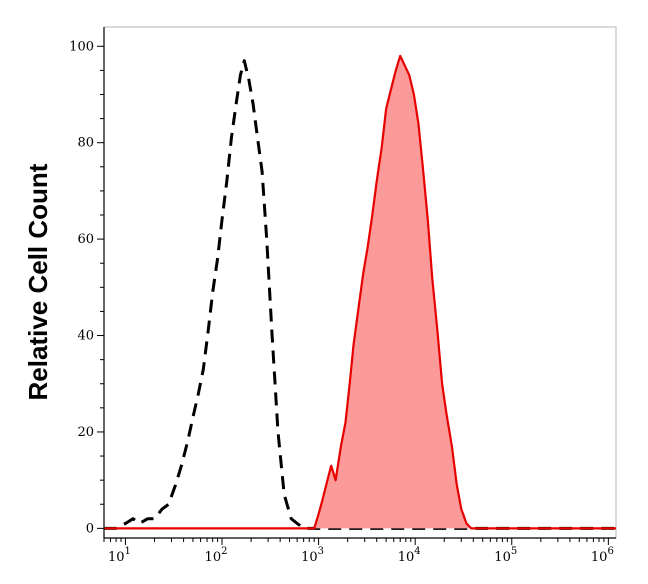  Describe the element at coordinates (85, 432) in the screenshot. I see `y-tick-label: 20` at that location.